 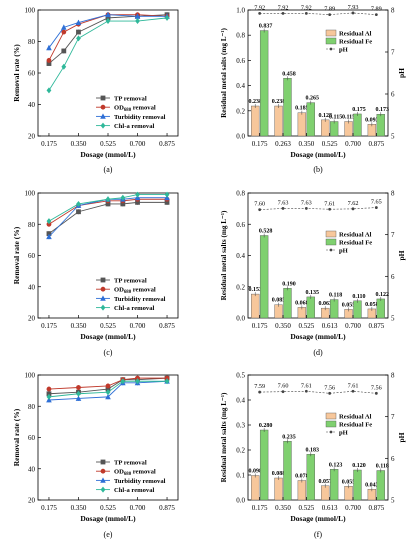 What do you see at coordinates (108, 169) in the screenshot?
I see `panel-label: (a)` at bounding box center [108, 169].